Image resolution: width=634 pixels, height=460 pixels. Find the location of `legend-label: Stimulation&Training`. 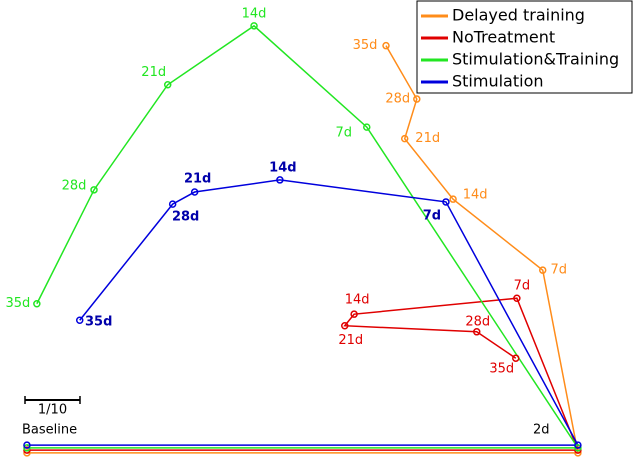

legend-label: Stimulation&Training is located at coordinates (535, 59).